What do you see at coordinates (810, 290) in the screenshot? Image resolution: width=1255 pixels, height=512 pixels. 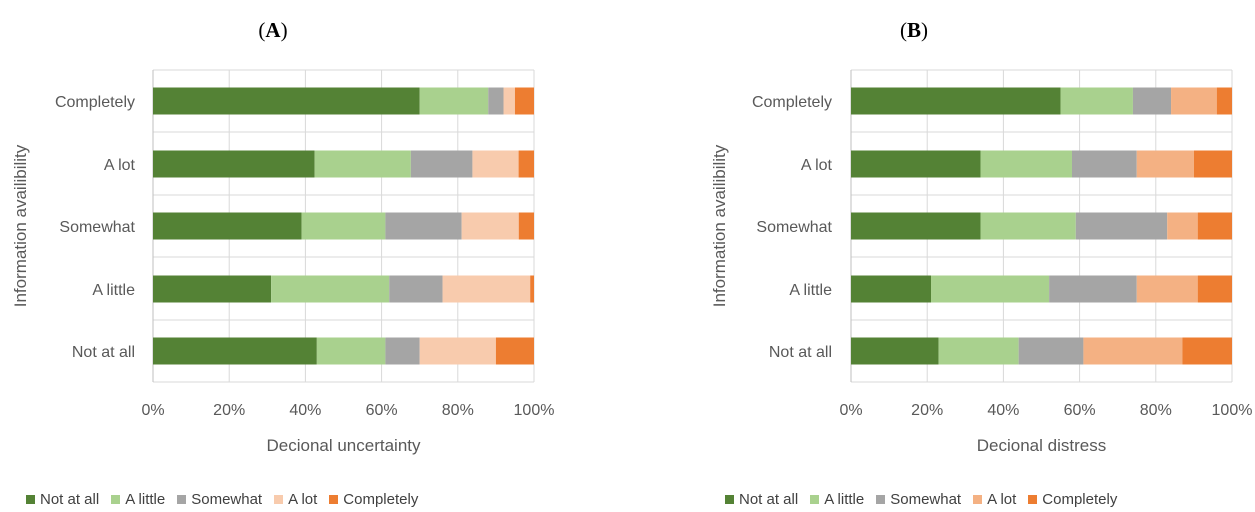 I see `category-label: A little` at bounding box center [810, 290].